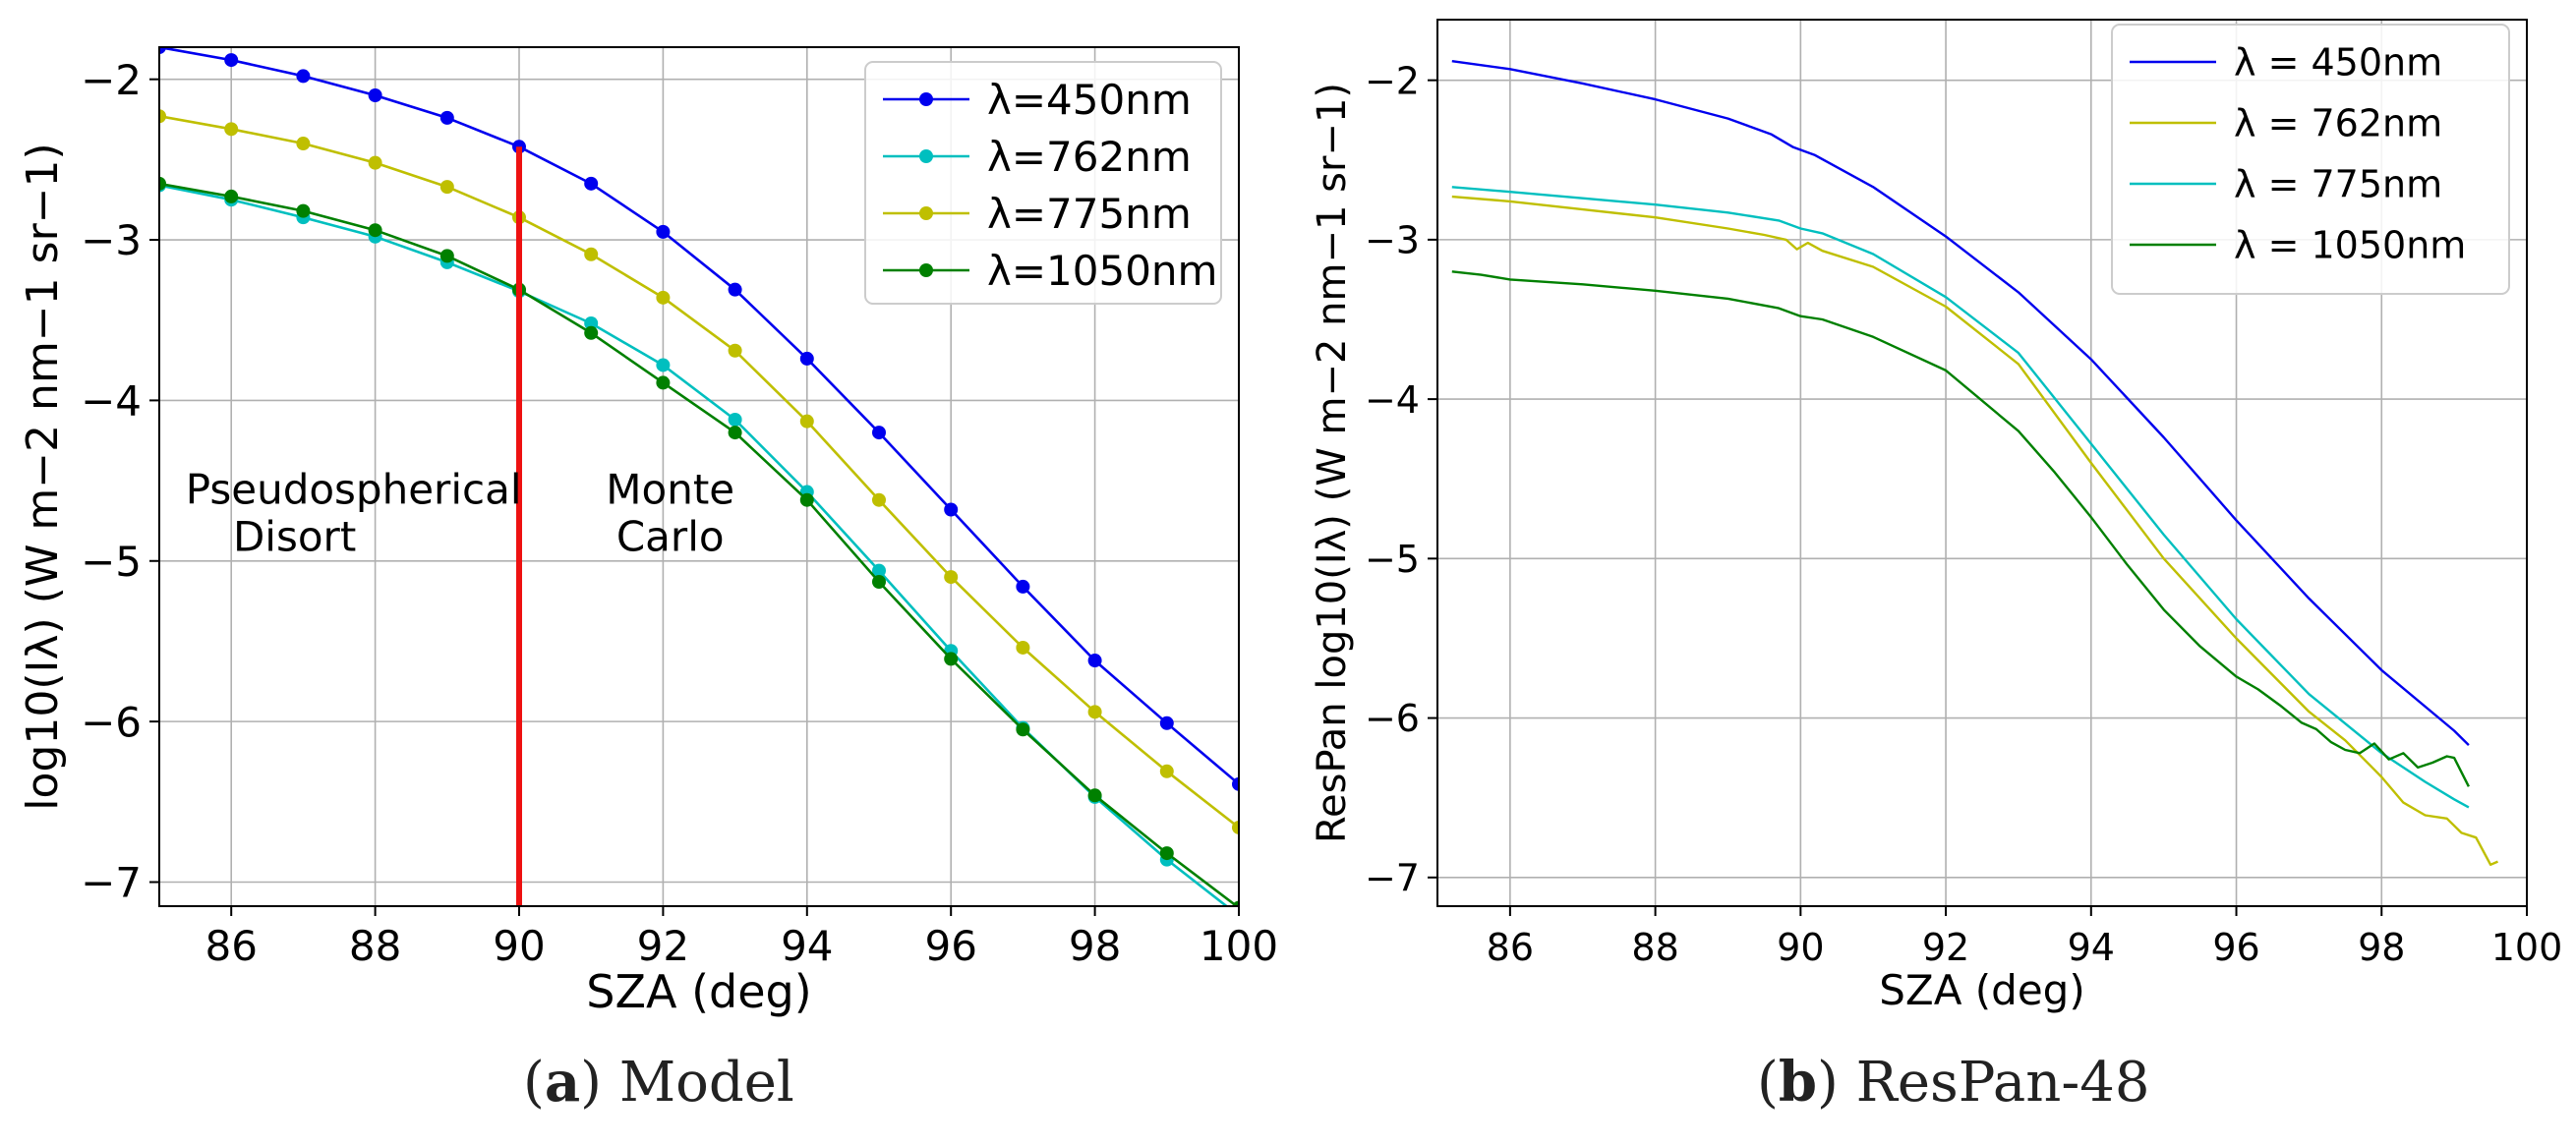 Image resolution: width=2576 pixels, height=1145 pixels. Describe the element at coordinates (2338, 184) in the screenshot. I see `legend-label: λ = 775nm` at that location.